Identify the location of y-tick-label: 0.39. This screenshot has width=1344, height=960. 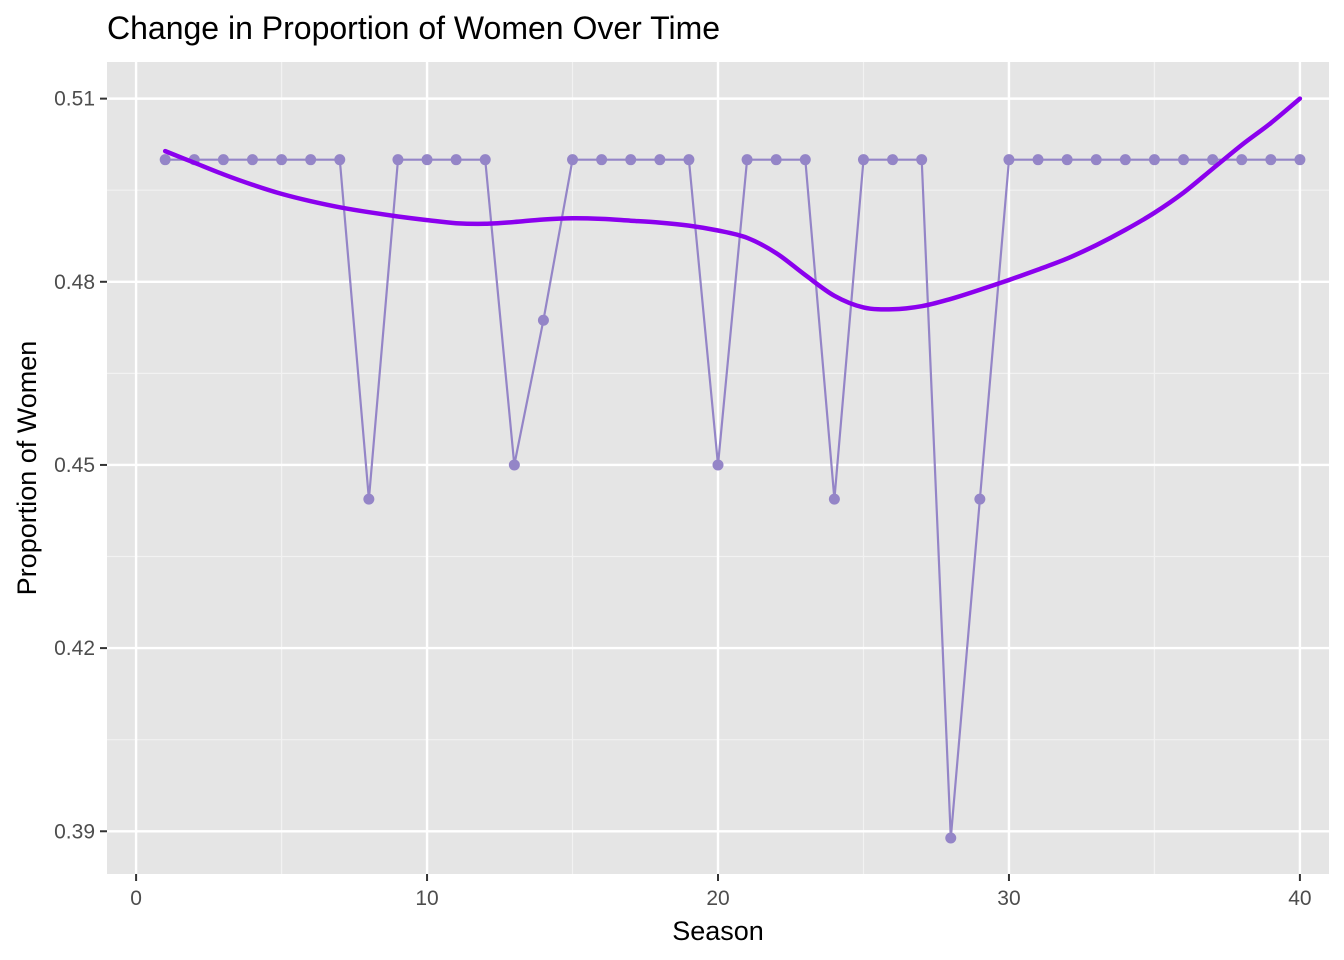
(74, 831).